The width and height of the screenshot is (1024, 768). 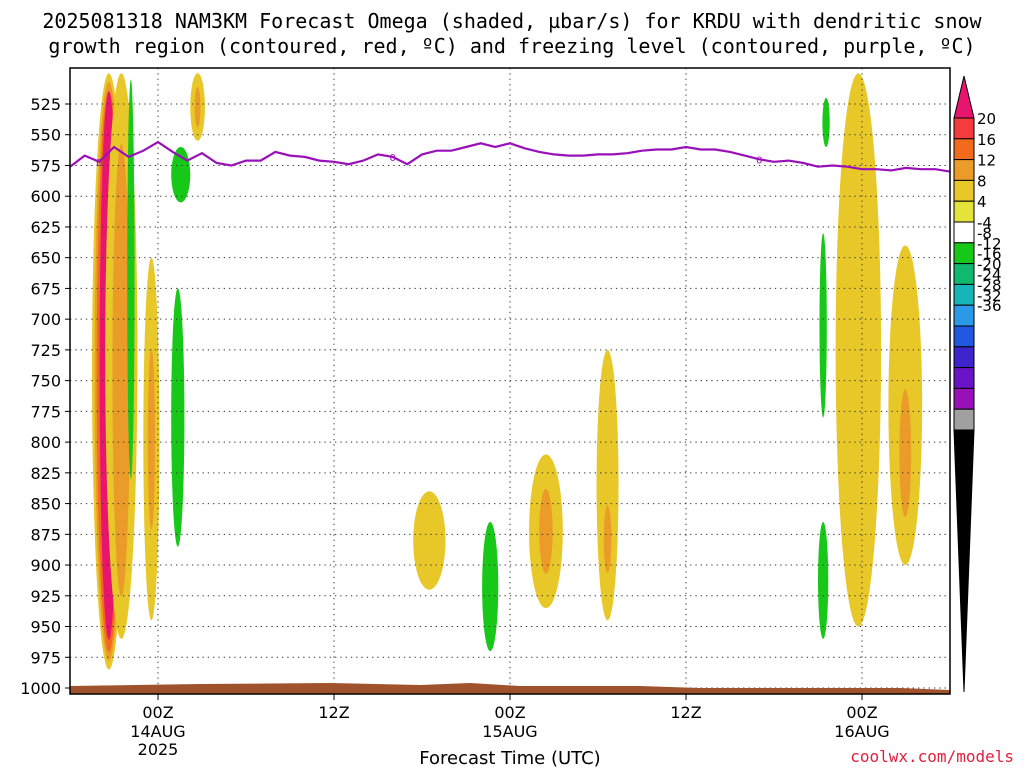 I want to click on x-tick-date: 14AUG, so click(x=157, y=731).